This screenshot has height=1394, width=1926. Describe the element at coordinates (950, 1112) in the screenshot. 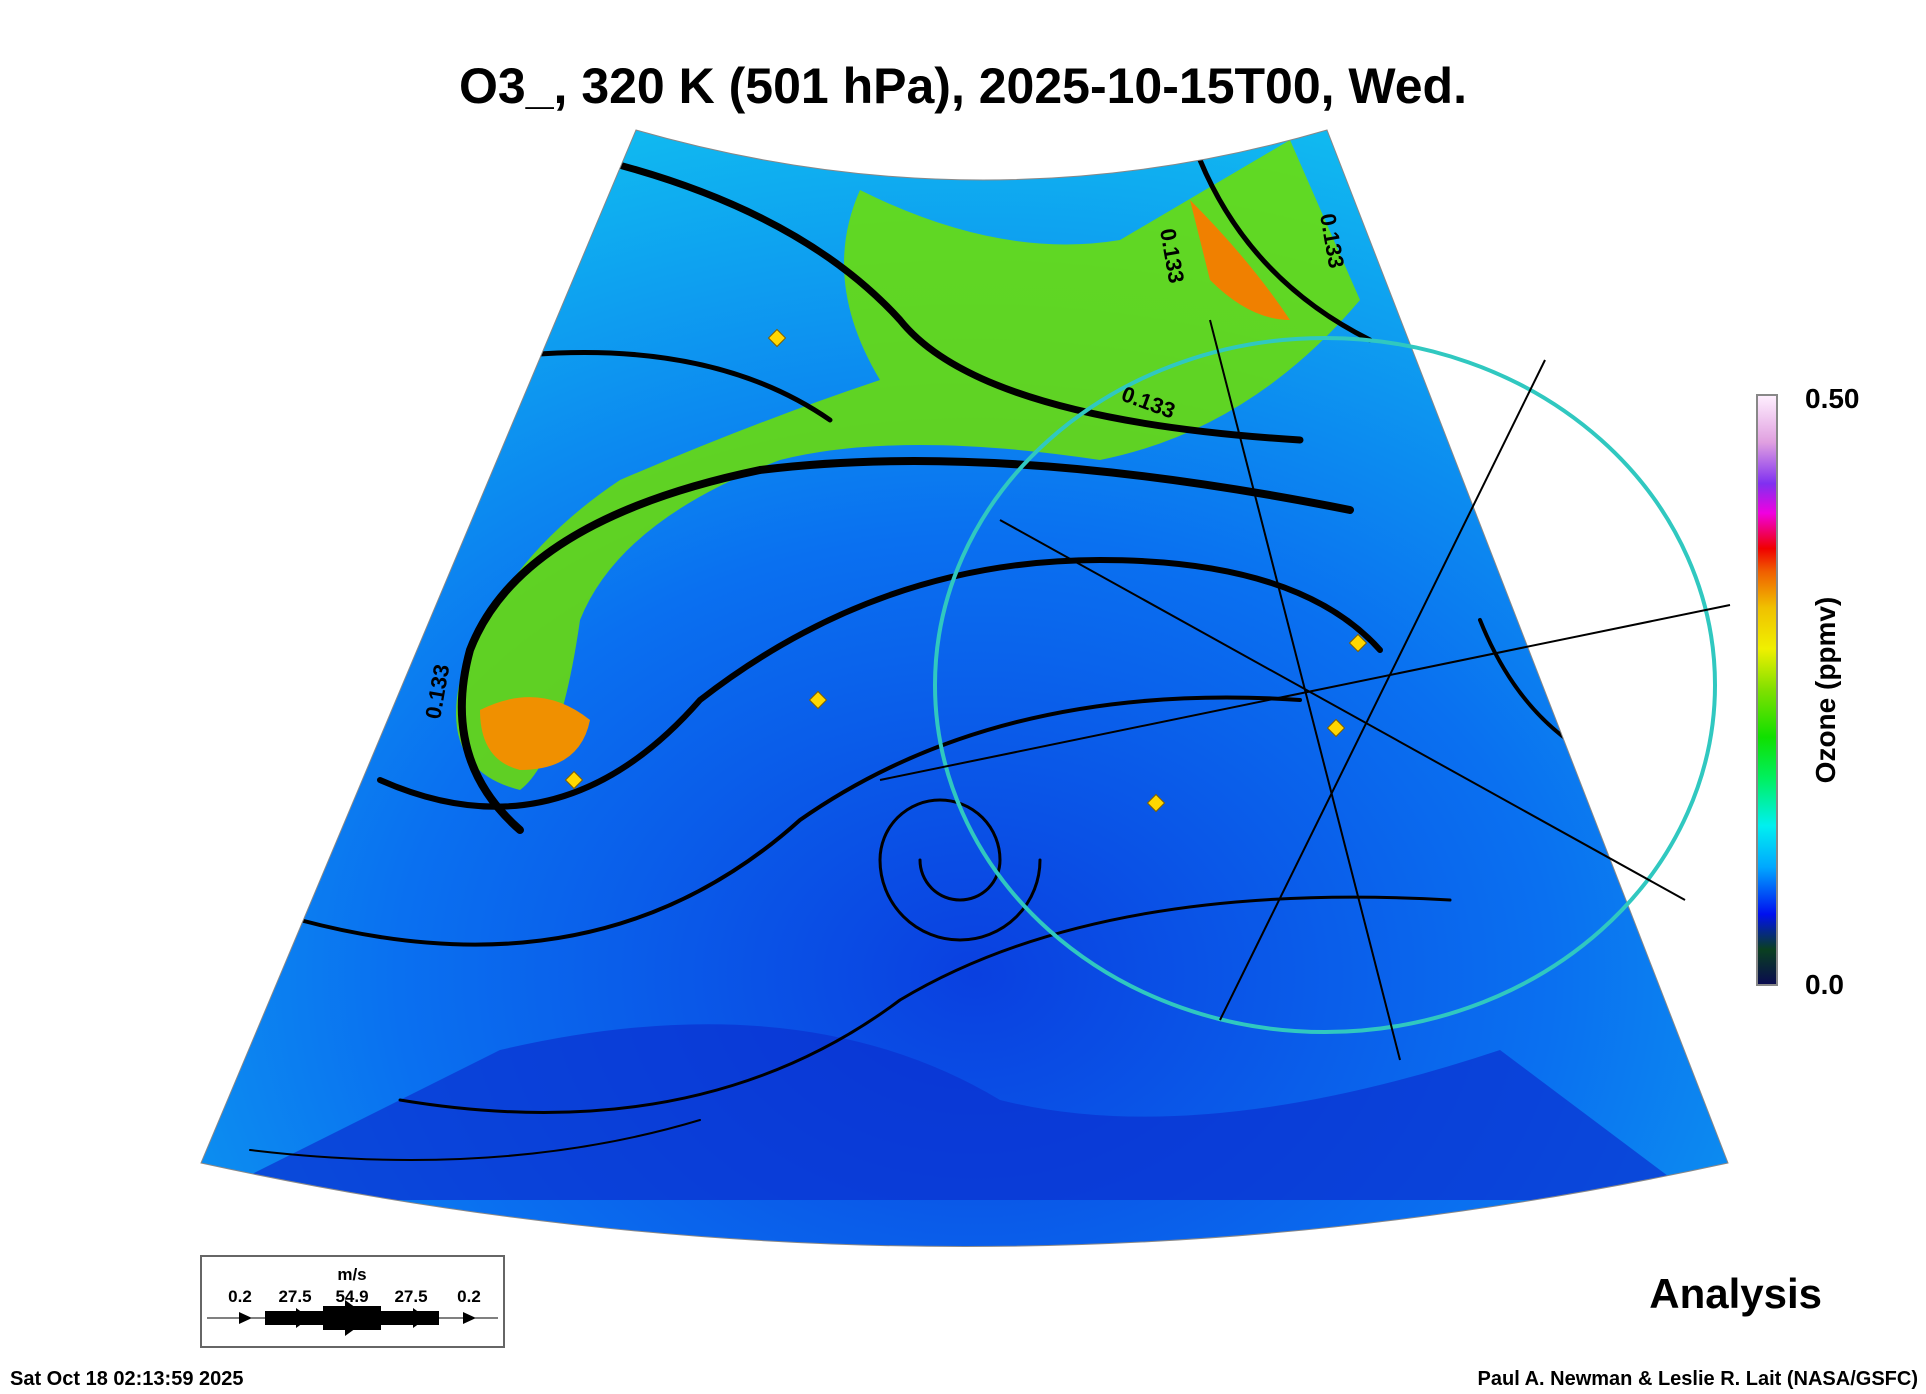

I see `ozone-low-region` at that location.